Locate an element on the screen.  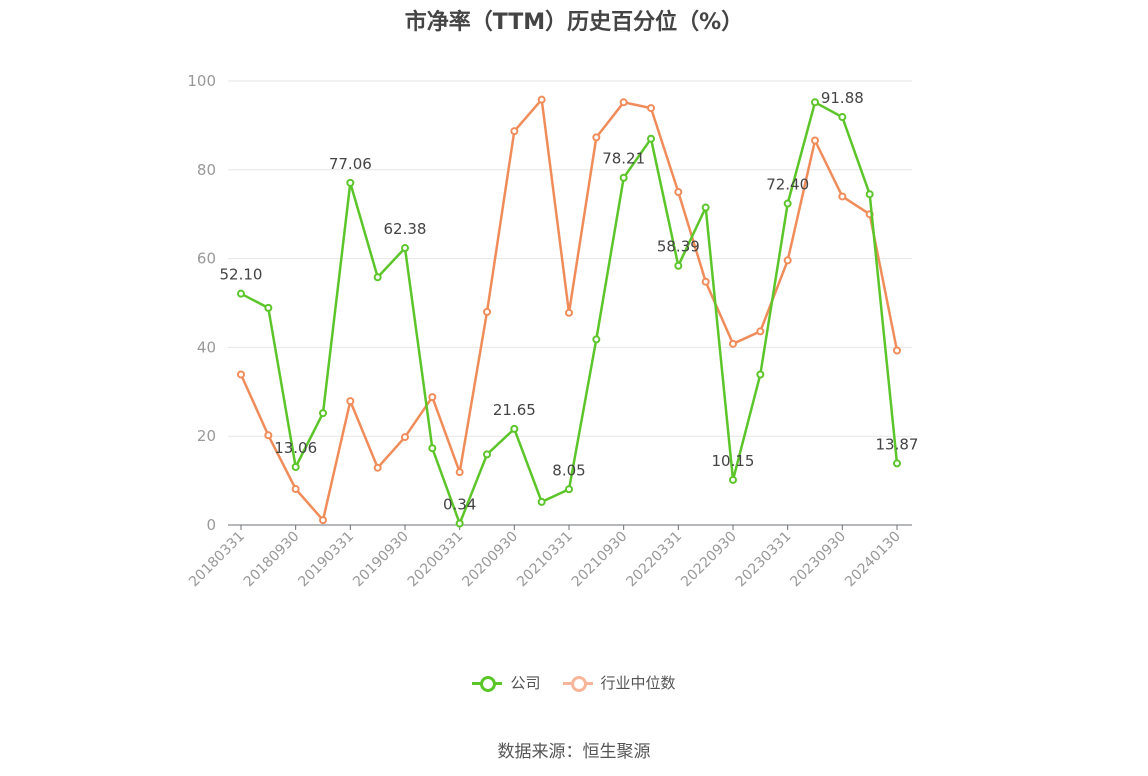
data-label: 13.06 is located at coordinates (295, 448).